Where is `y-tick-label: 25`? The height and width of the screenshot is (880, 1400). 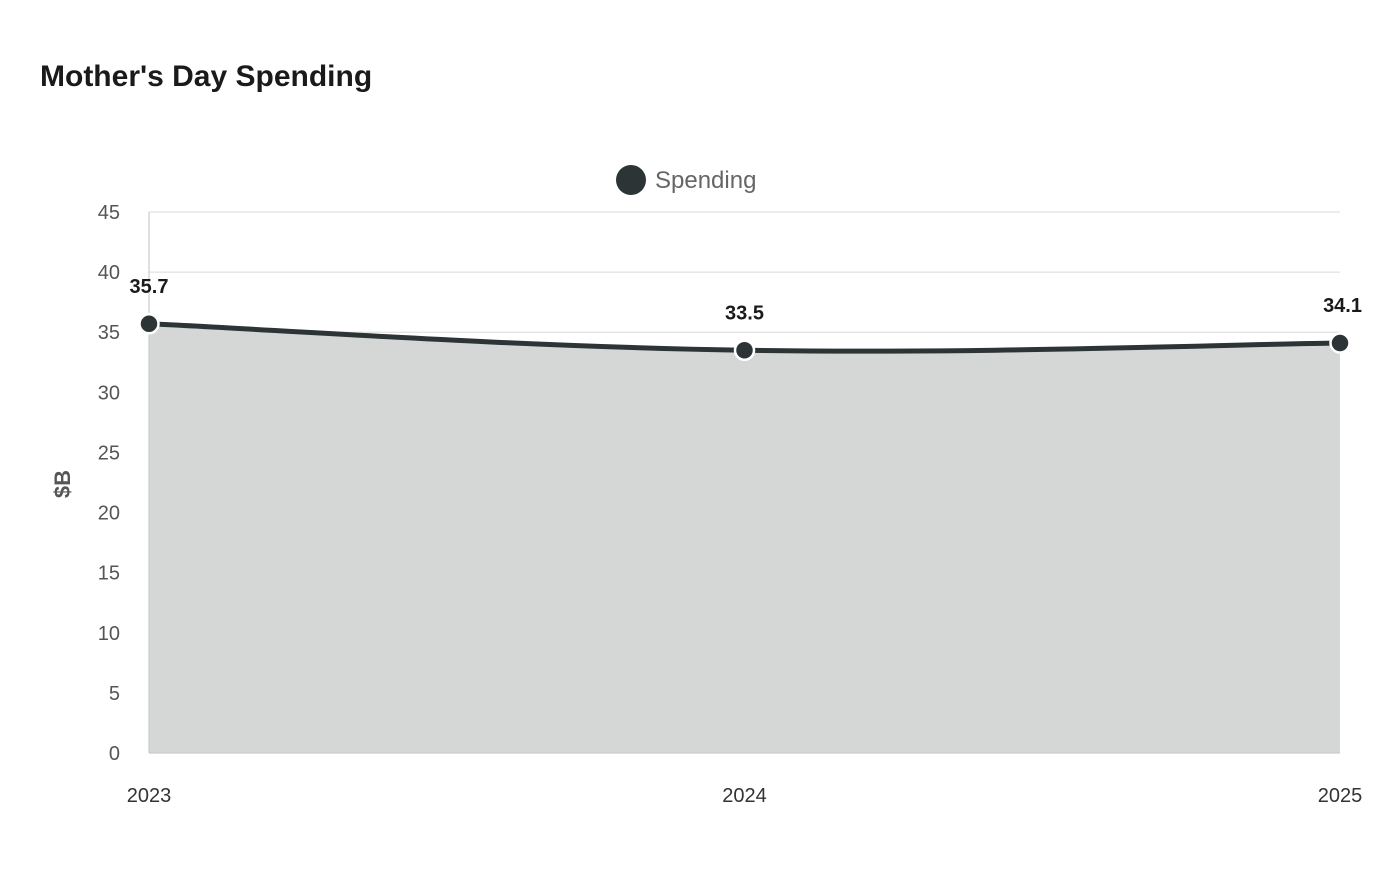
y-tick-label: 25 is located at coordinates (109, 453).